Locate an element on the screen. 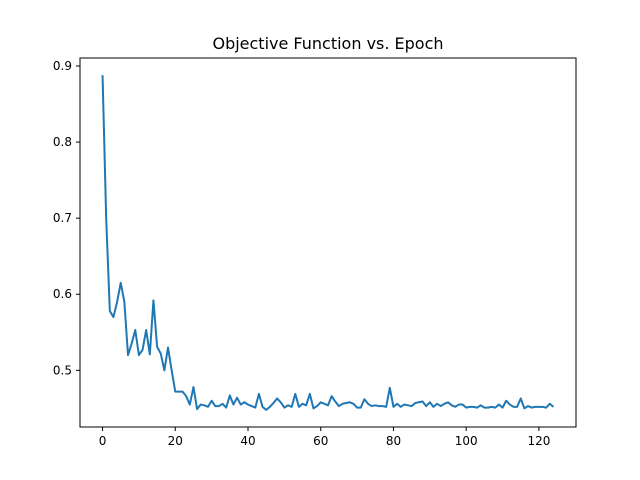 This screenshot has height=480, width=640. y-tick-label: 0.5 is located at coordinates (62, 370).